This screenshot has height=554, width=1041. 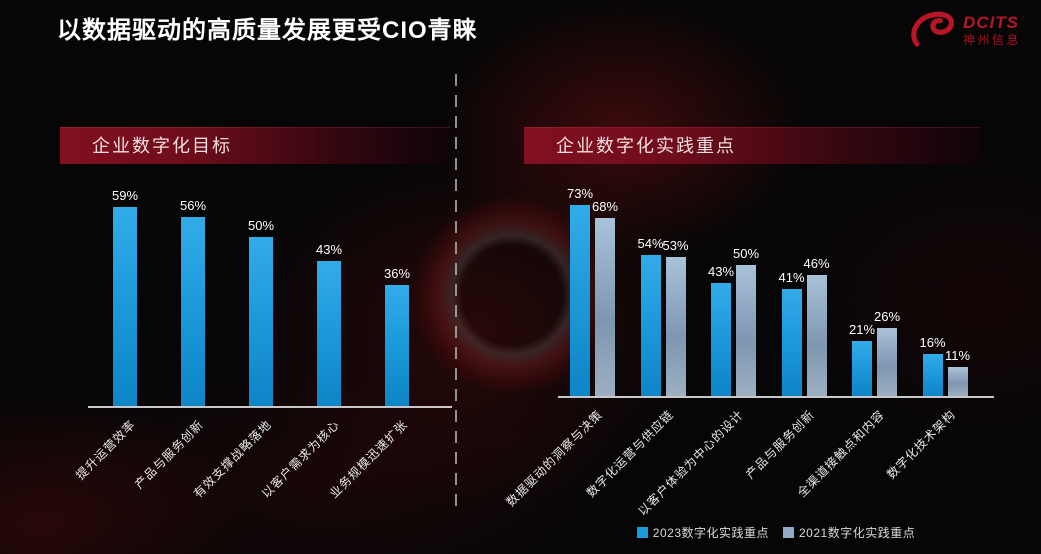 I want to click on bar-value-label: 26%, so click(x=887, y=316).